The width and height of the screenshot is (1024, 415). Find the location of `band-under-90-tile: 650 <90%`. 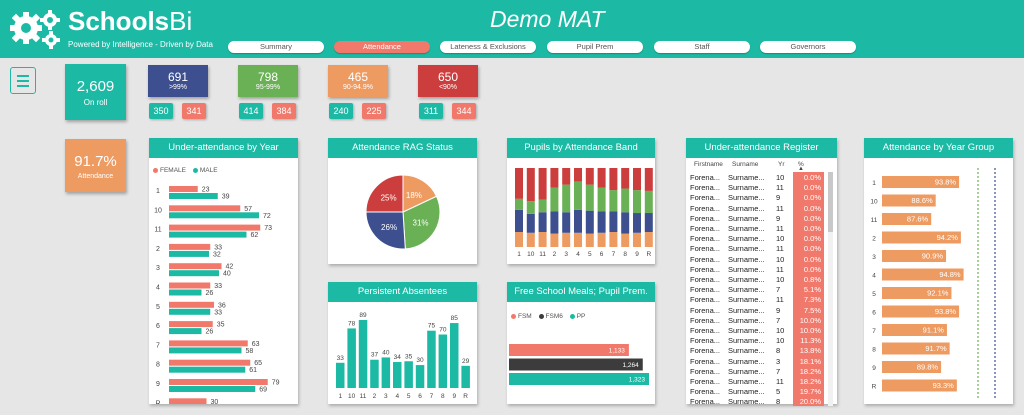

band-under-90-tile: 650 <90% is located at coordinates (448, 81).